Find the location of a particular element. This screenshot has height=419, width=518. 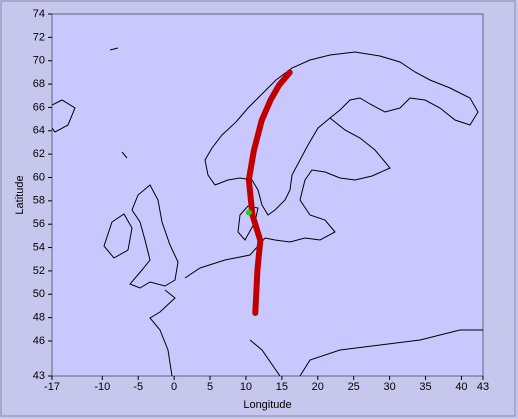

x-tick-label: 0 is located at coordinates (174, 387).